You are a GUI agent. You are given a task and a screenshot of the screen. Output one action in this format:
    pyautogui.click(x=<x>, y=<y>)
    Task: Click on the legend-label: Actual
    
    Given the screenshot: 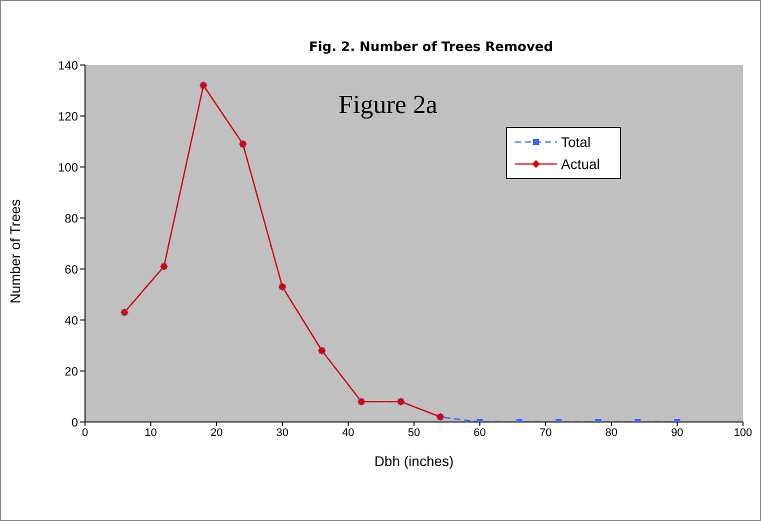 What is the action you would take?
    pyautogui.click(x=580, y=164)
    